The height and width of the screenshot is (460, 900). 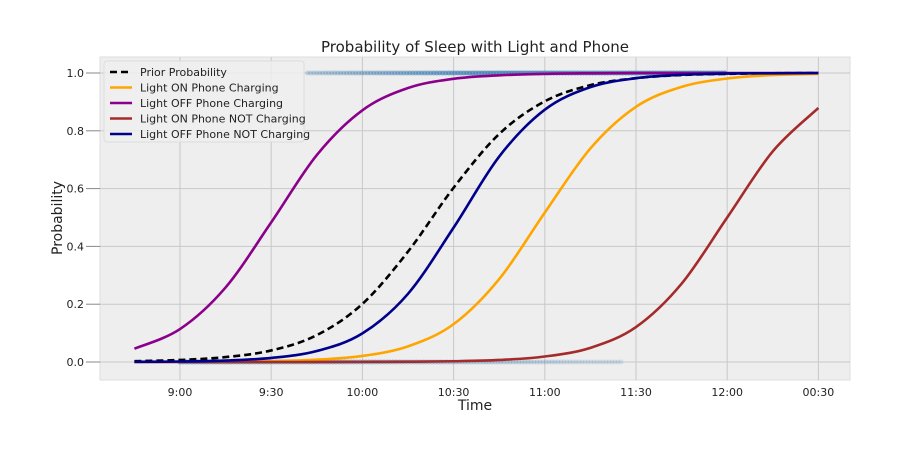 I want to click on legend-box, so click(x=204, y=101).